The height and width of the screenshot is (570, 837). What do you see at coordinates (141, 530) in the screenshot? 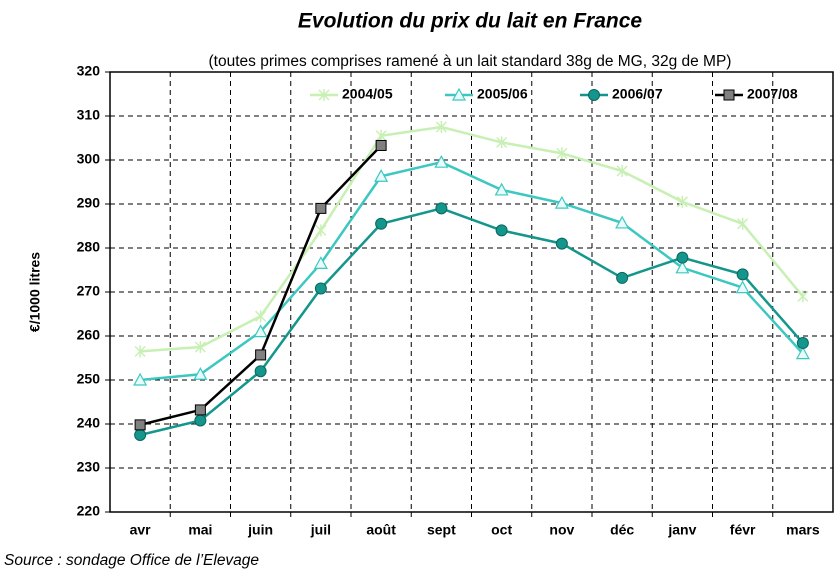
I see `x-tick-label: avr` at bounding box center [141, 530].